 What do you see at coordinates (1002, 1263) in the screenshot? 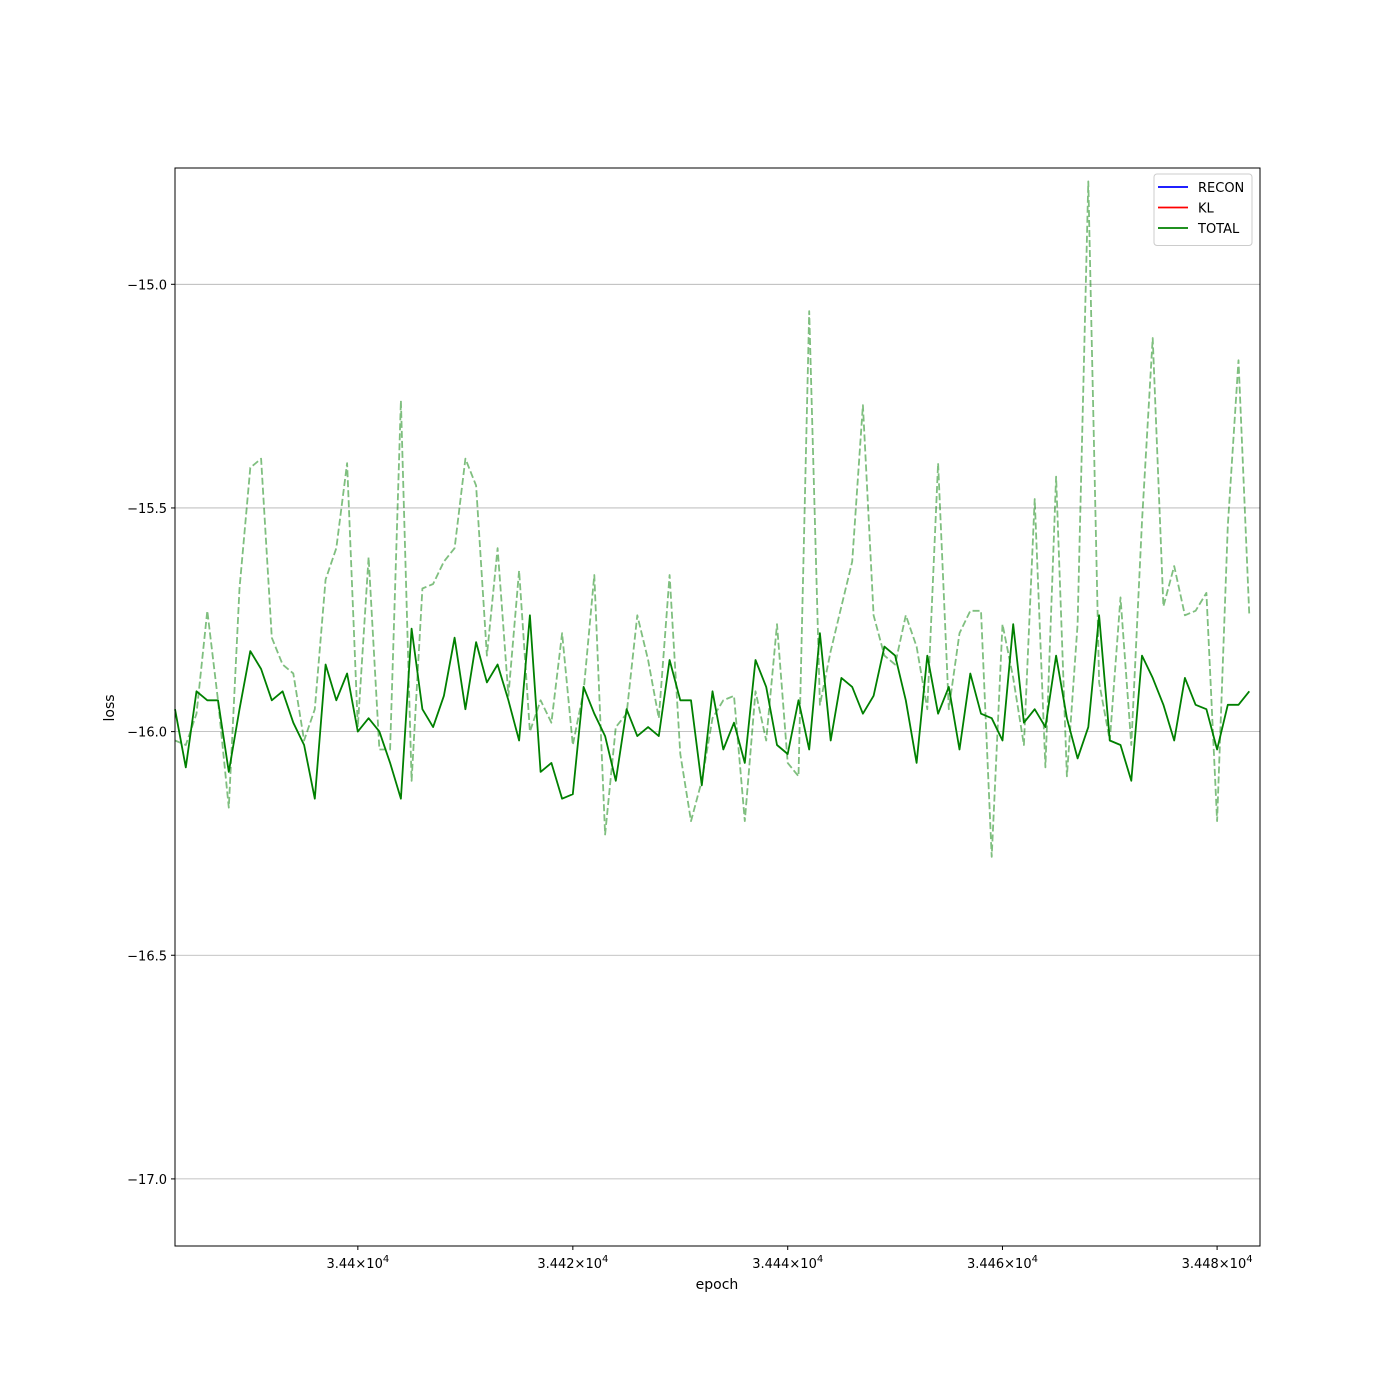
I see `x-tick-label: 3.446×104` at bounding box center [1002, 1263].